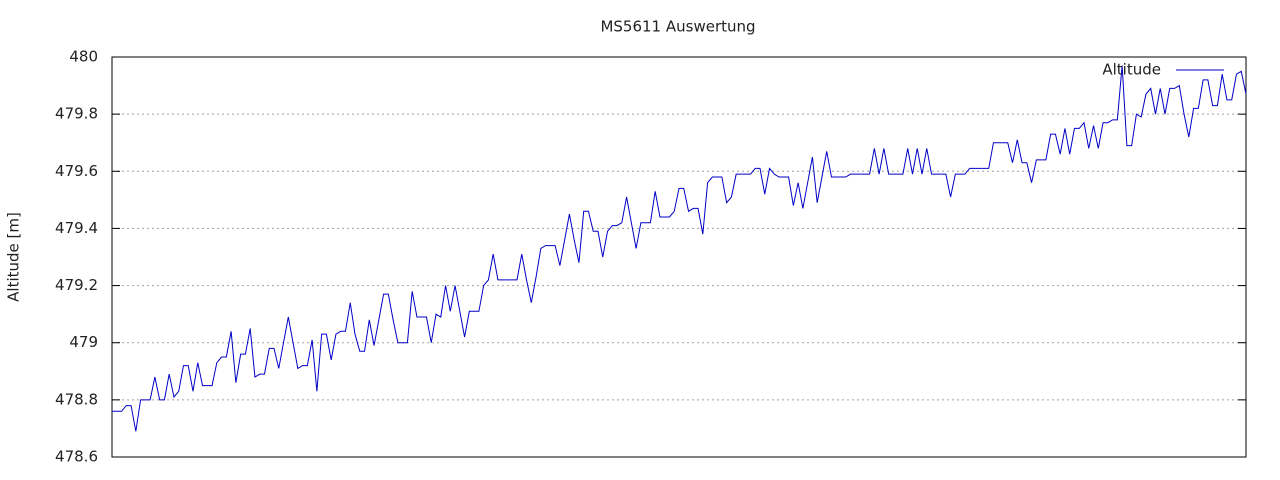 The image size is (1280, 480). I want to click on y-tick-label: 479.6, so click(76, 171).